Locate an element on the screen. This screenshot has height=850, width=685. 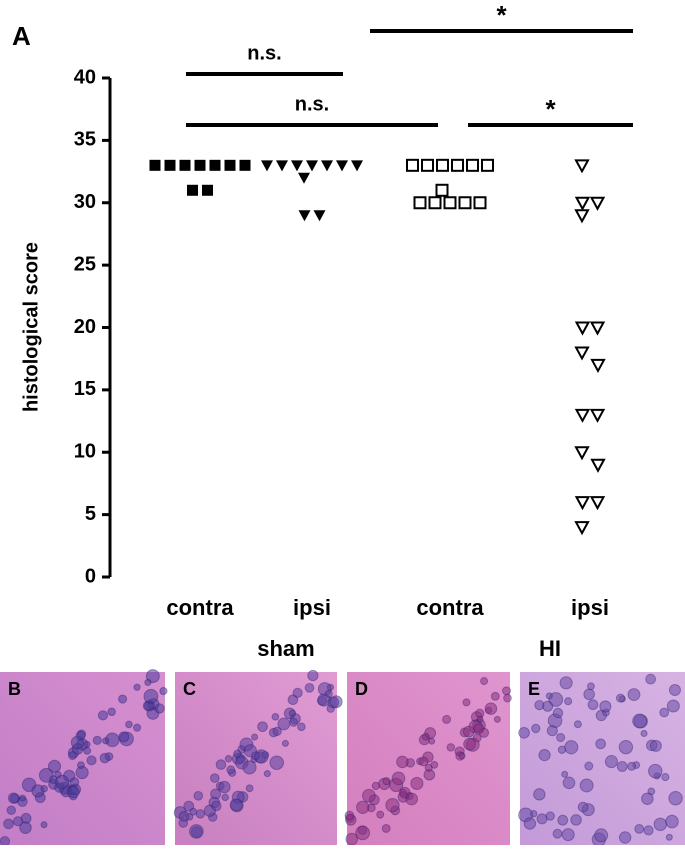
y-tick-label: 10 is located at coordinates (85, 452).